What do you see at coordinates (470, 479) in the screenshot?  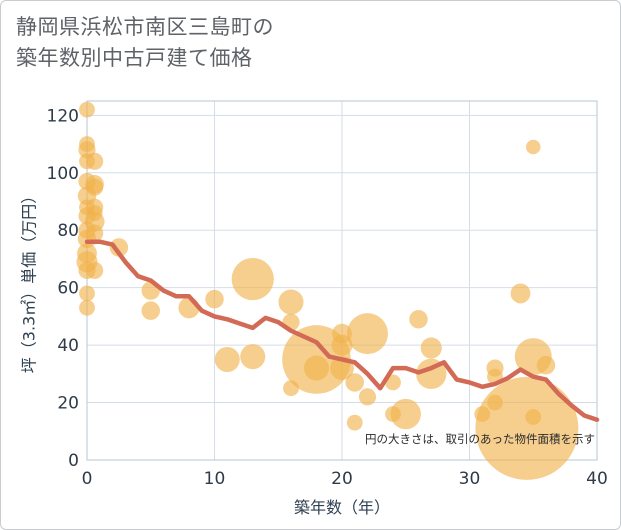 I see `x-tick-label: 30` at bounding box center [470, 479].